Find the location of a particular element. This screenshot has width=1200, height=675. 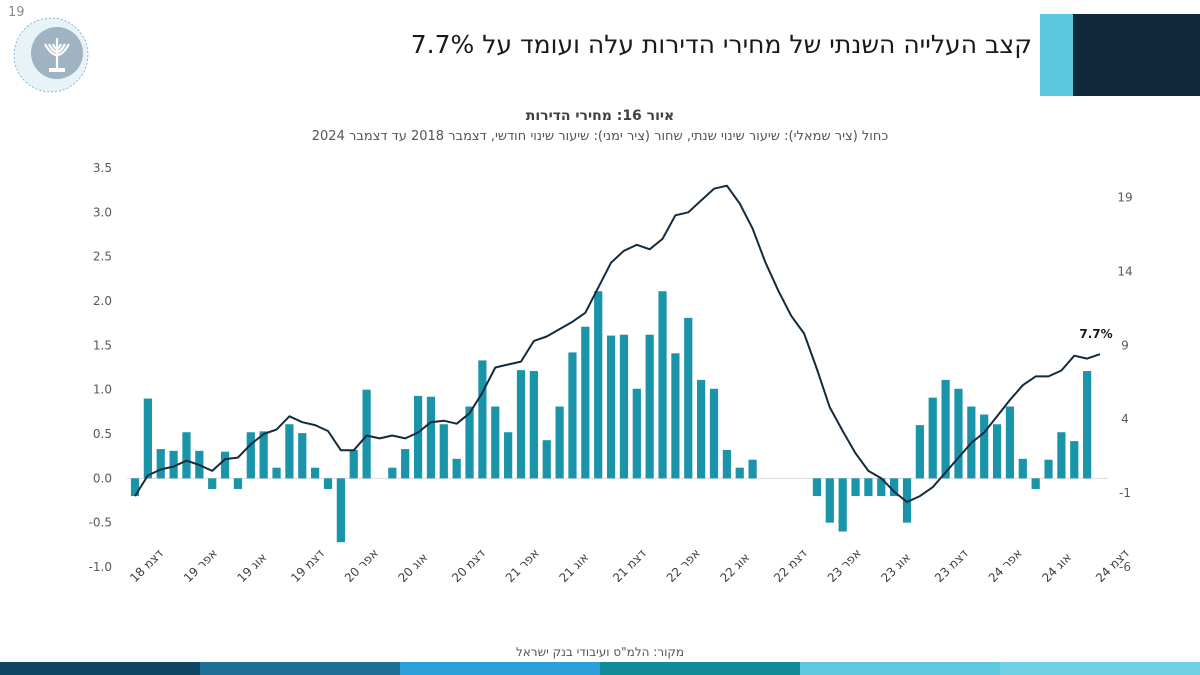

left-axis-tick-label: 1.0 is located at coordinates (102, 390).